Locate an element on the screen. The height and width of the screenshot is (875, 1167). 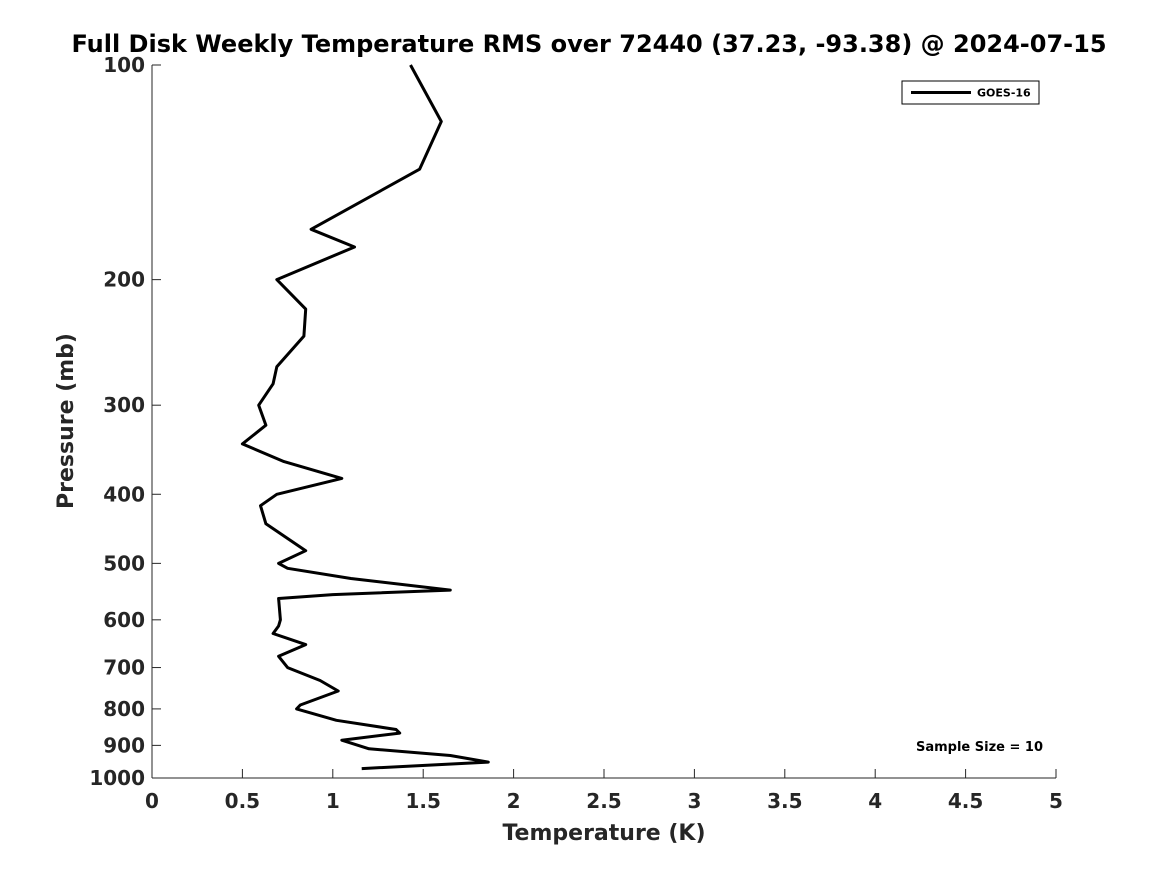
legend: GOES-16 is located at coordinates (970, 92).